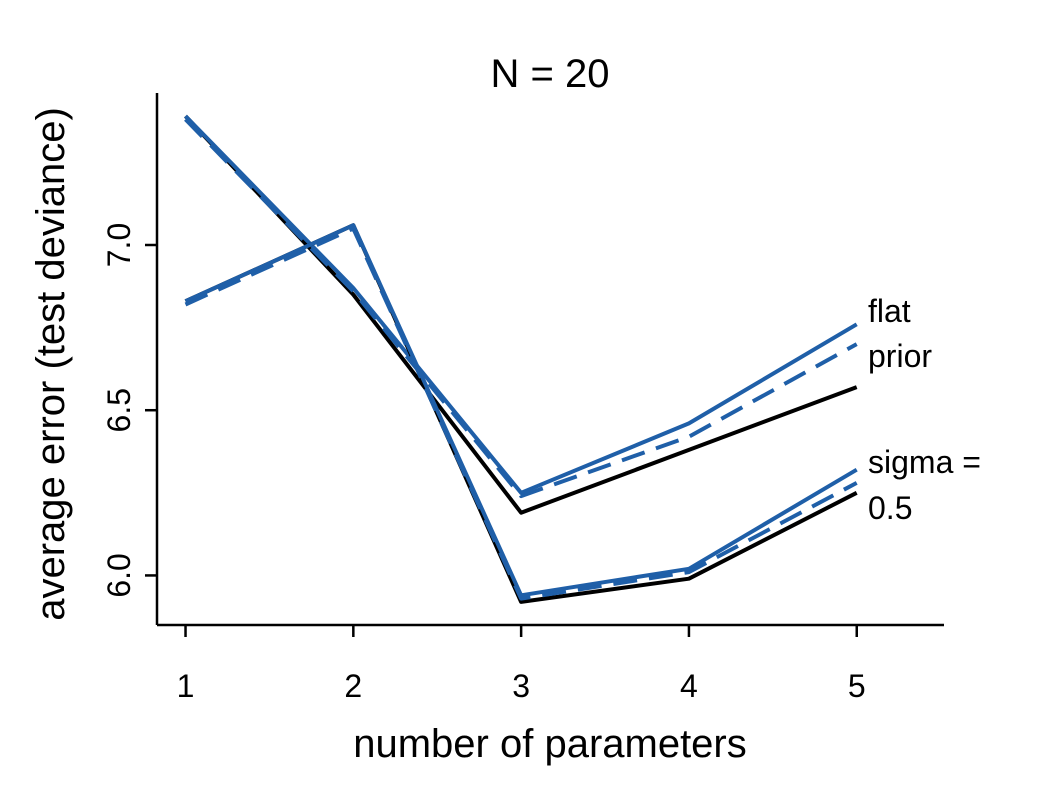 Image resolution: width=1042 pixels, height=800 pixels. What do you see at coordinates (353, 686) in the screenshot?
I see `x-tick-label: 2` at bounding box center [353, 686].